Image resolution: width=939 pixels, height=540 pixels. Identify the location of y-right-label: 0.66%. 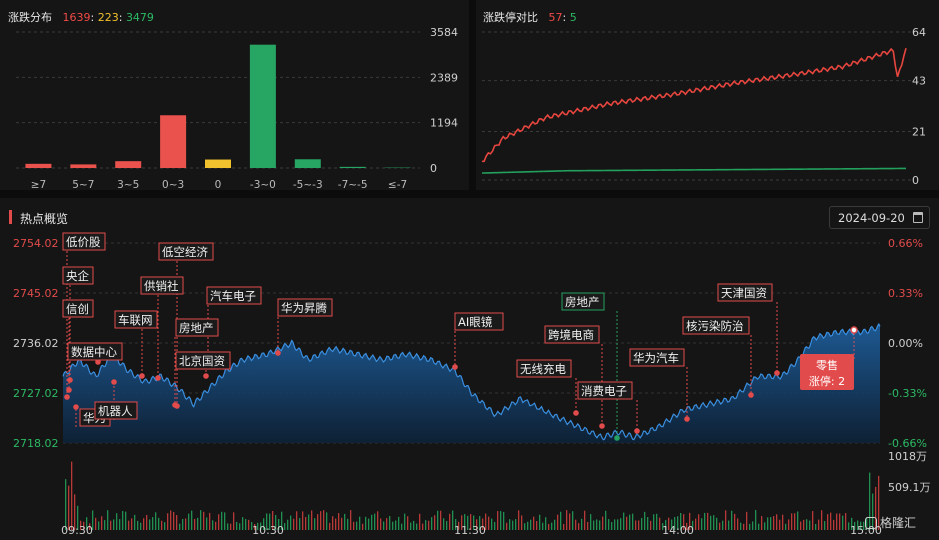
(905, 243).